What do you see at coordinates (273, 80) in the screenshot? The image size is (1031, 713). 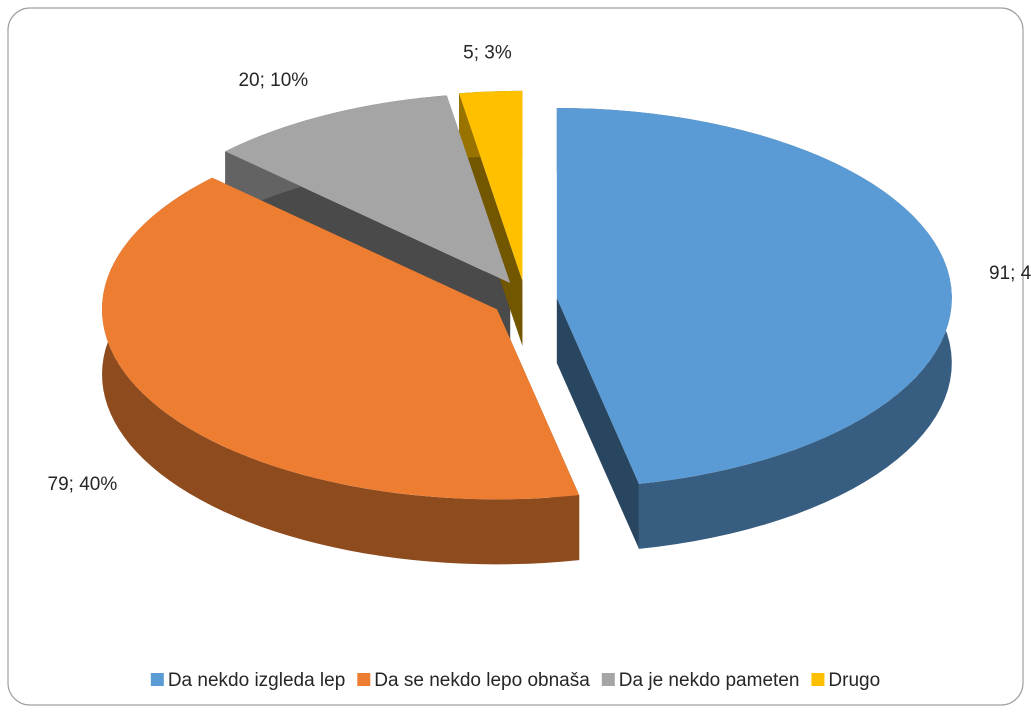 I see `data-label: 20; 10%` at bounding box center [273, 80].